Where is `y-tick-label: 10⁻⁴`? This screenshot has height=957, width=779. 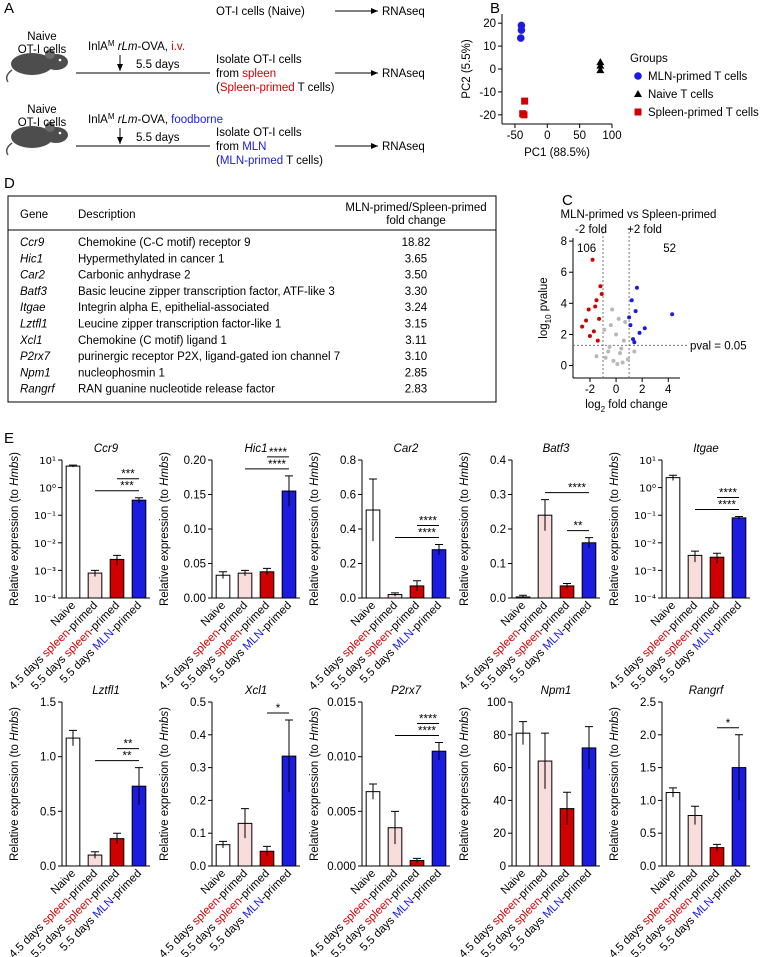
y-tick-label: 10⁻⁴ is located at coordinates (45, 599).